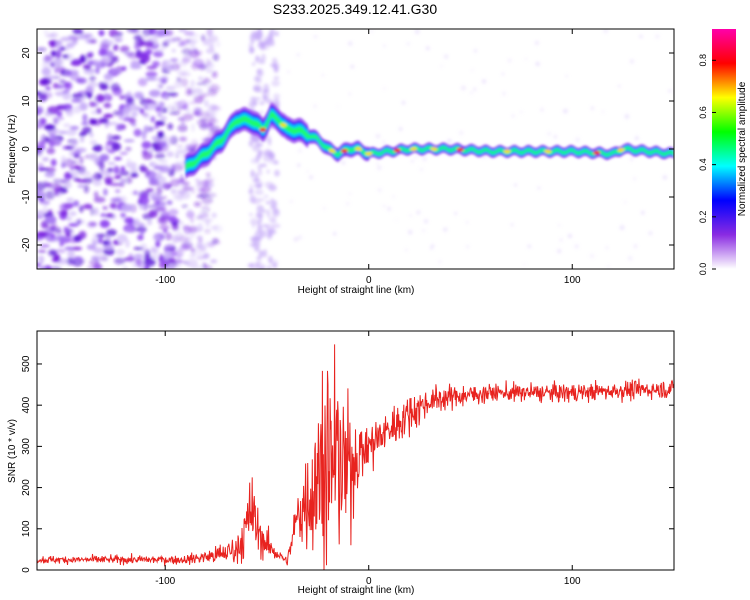  What do you see at coordinates (724, 149) in the screenshot?
I see `colorbar-gradient` at bounding box center [724, 149].